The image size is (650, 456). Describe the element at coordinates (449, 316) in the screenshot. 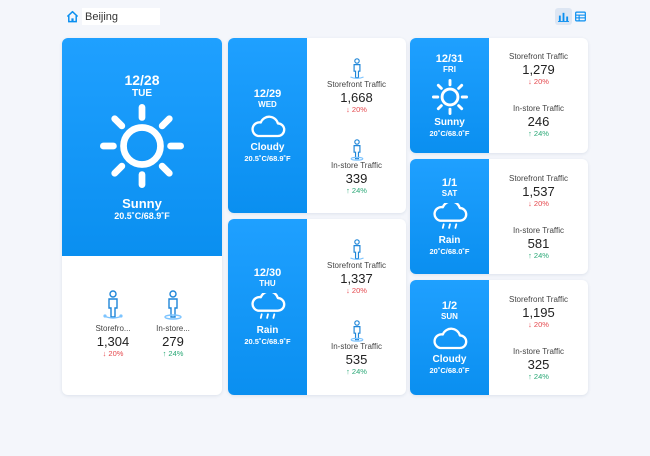

I see `forecast-day: SUN` at that location.